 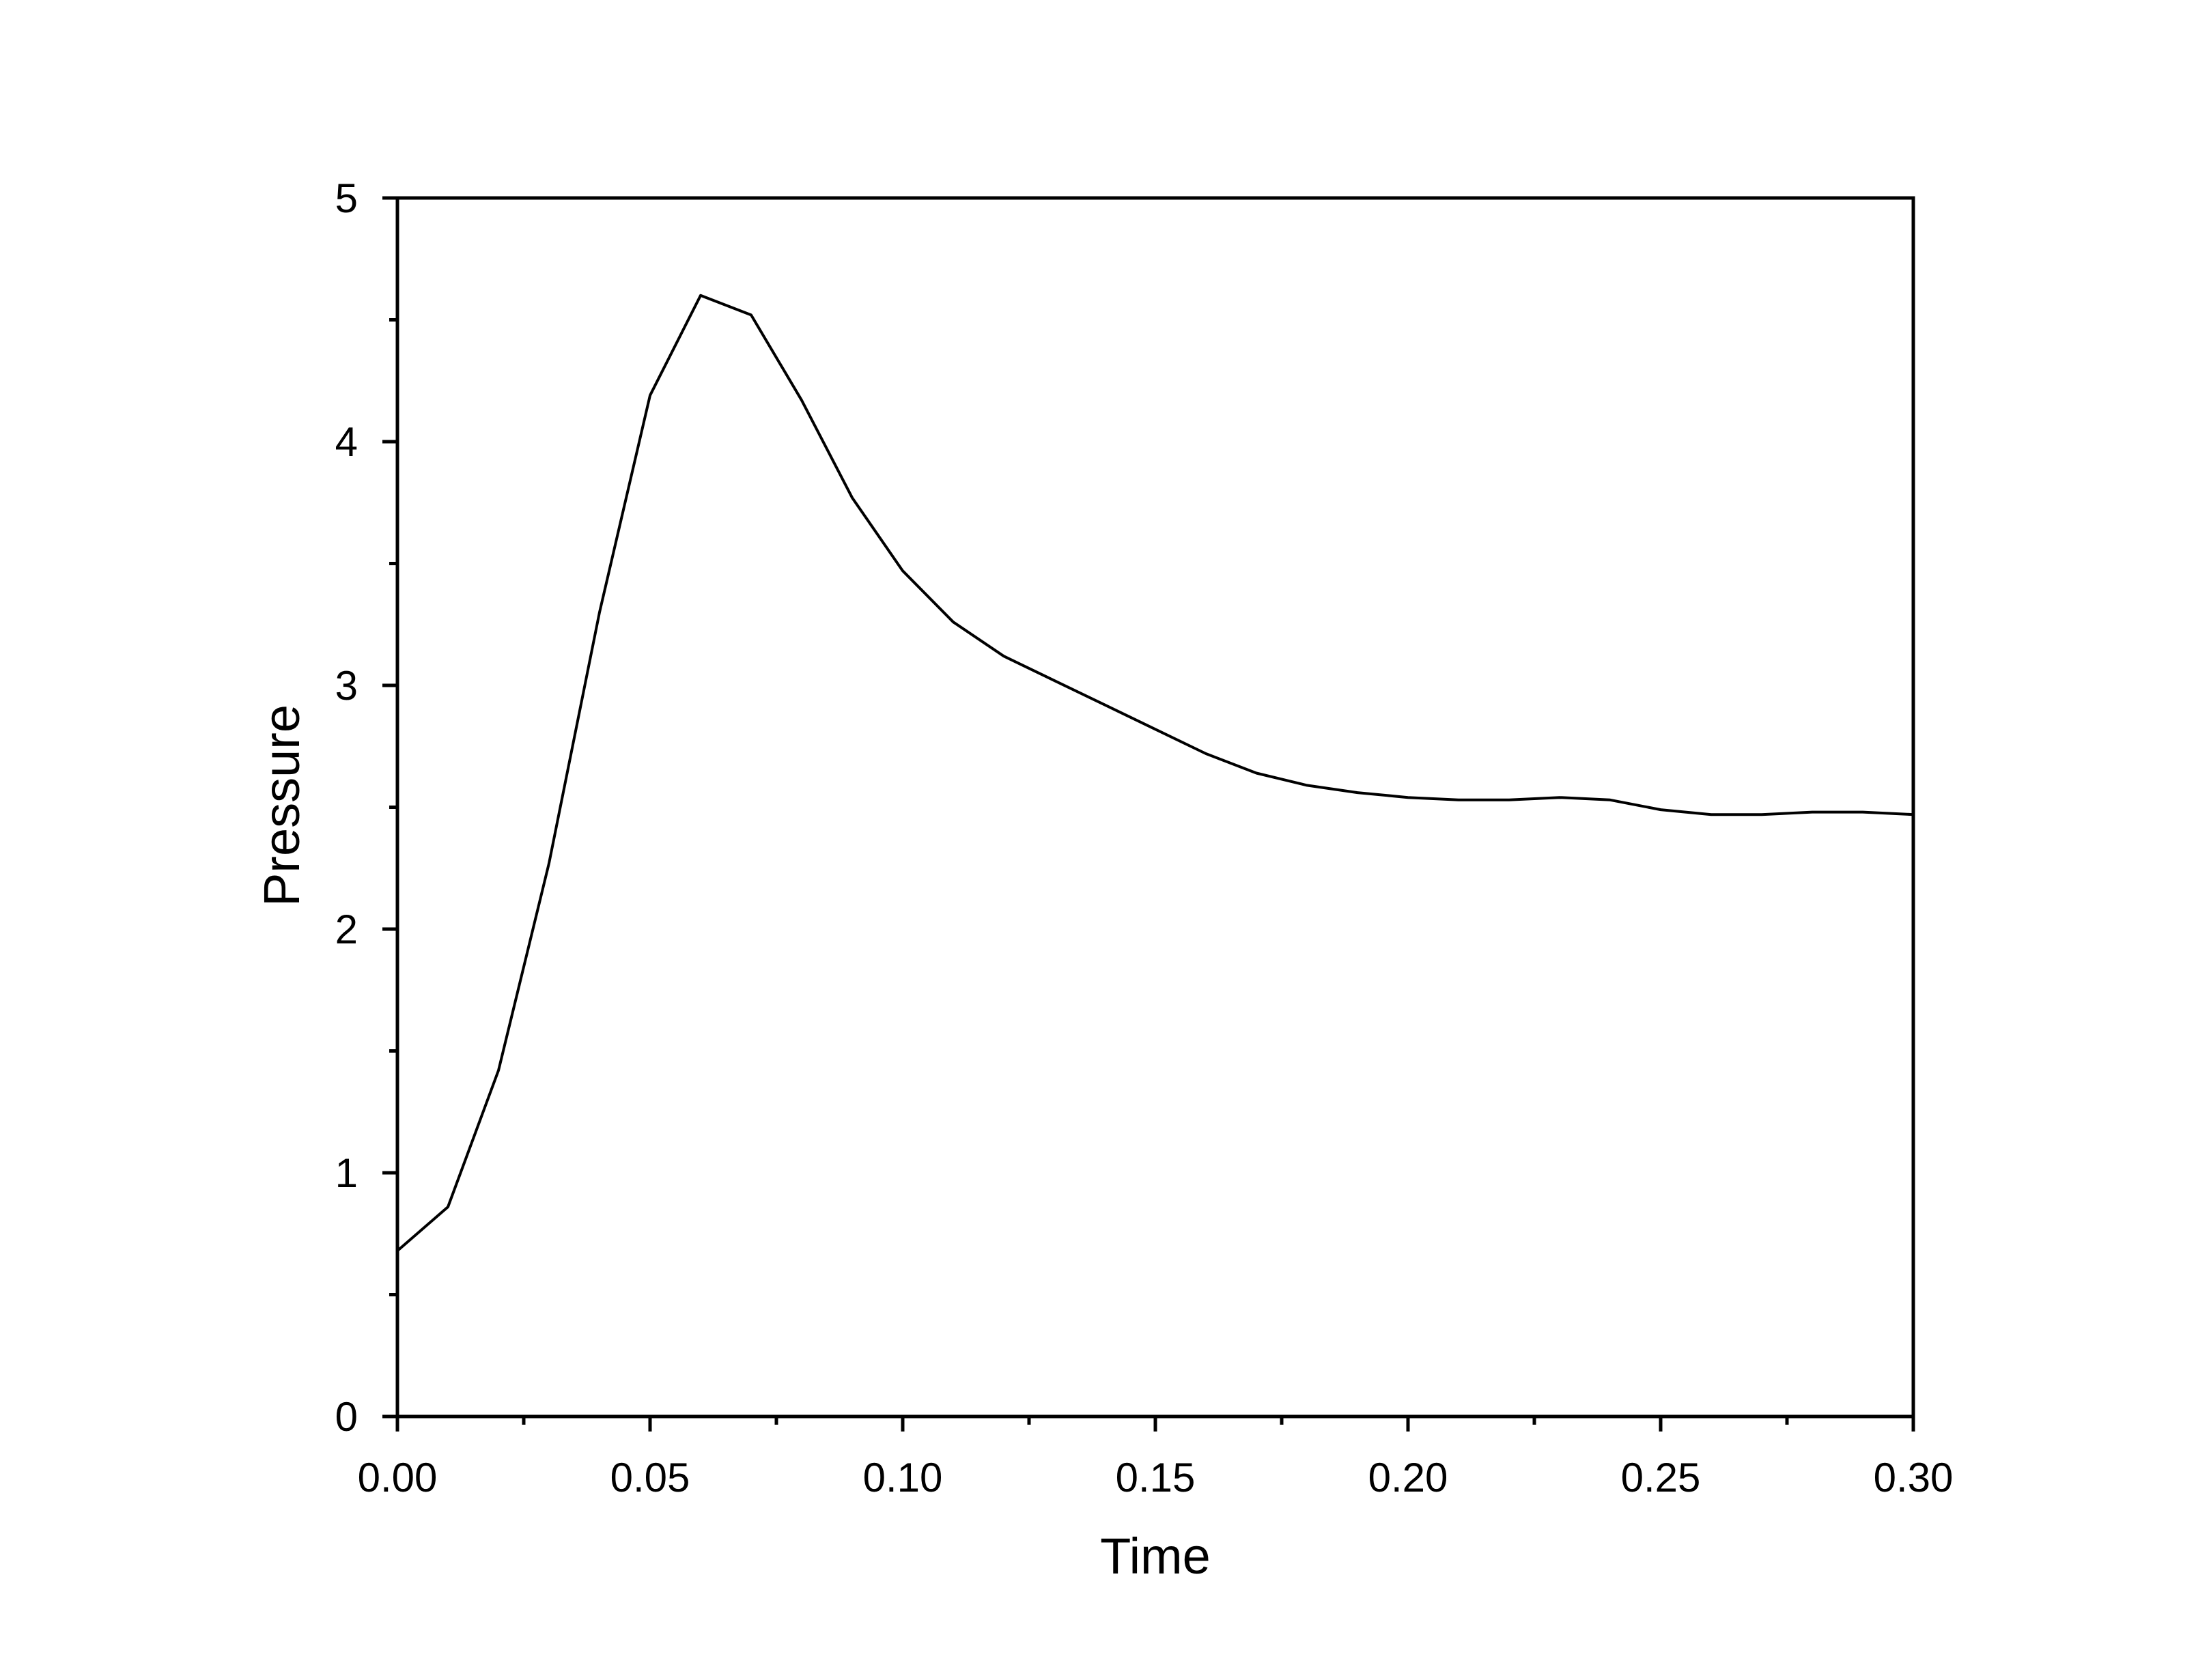 I want to click on y-tick-label: 4, so click(x=347, y=442).